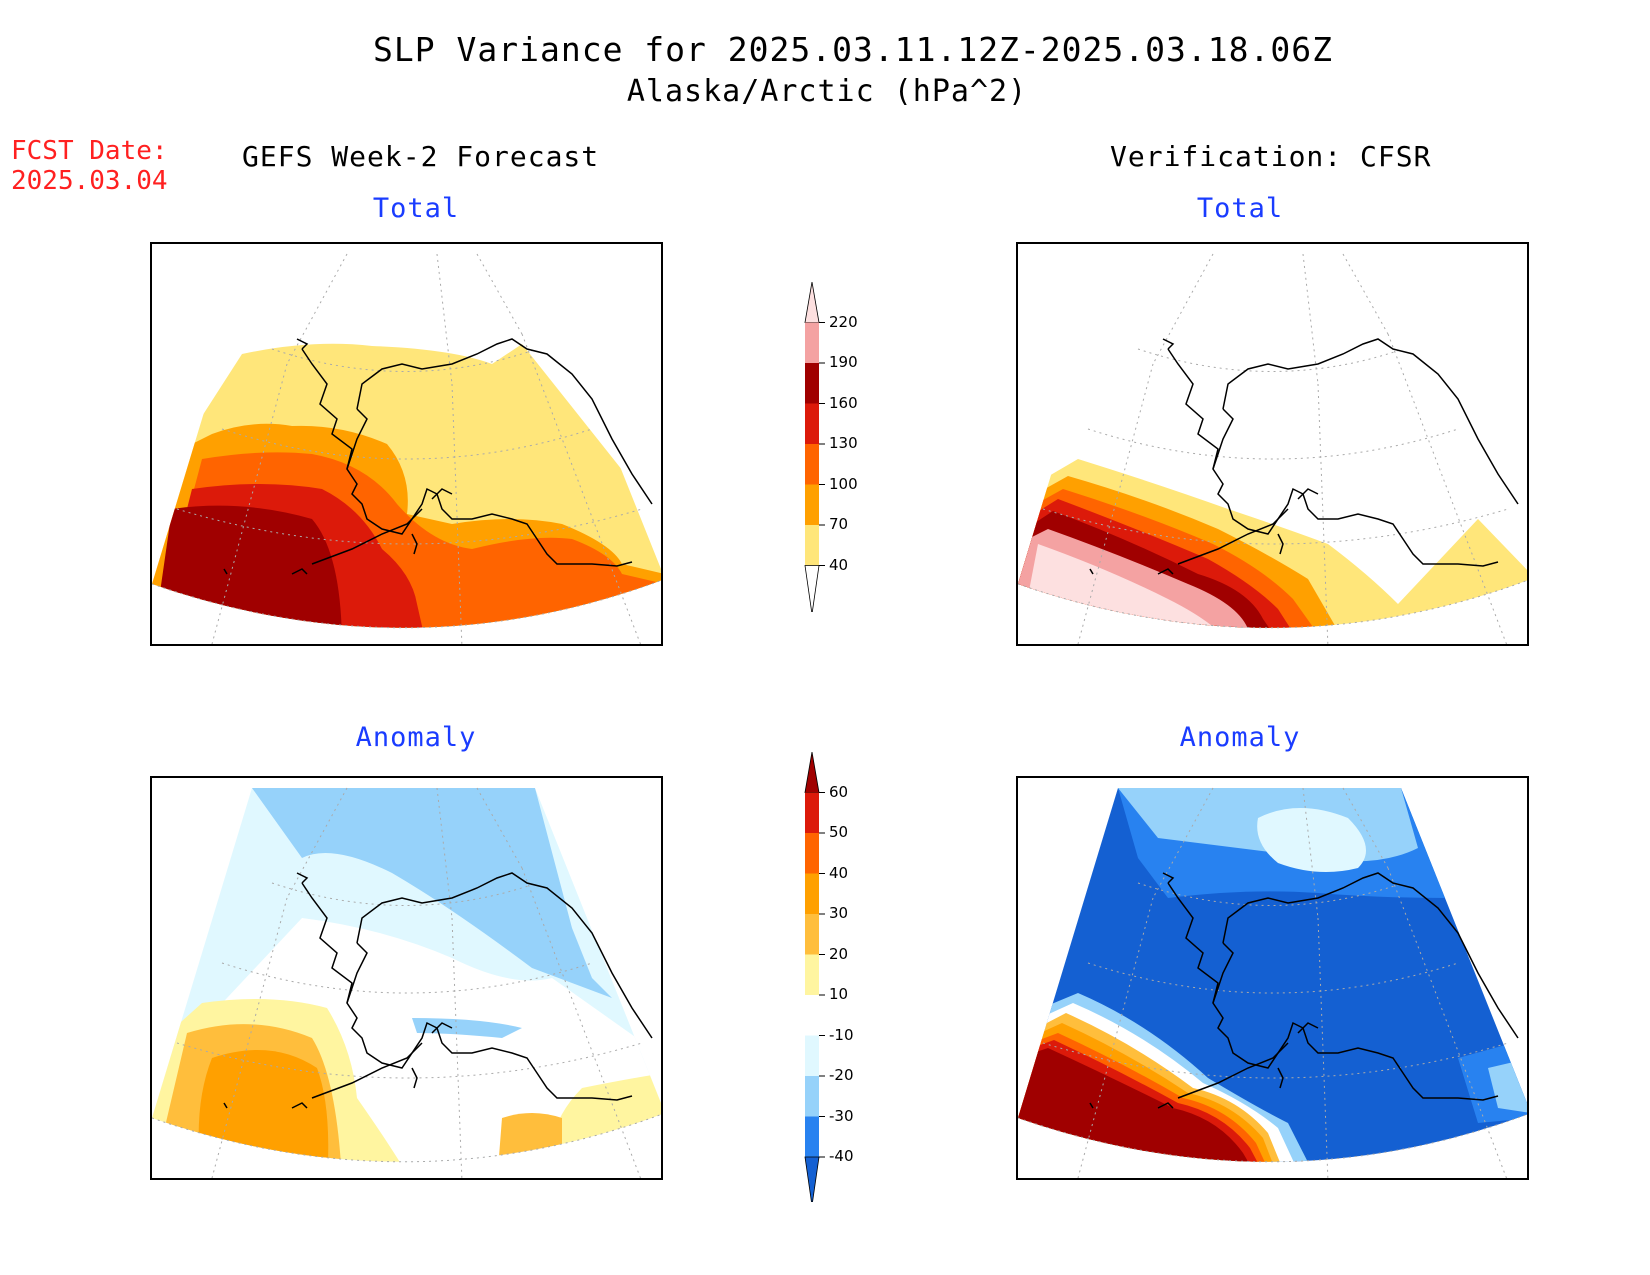 Image resolution: width=1650 pixels, height=1275 pixels. Describe the element at coordinates (839, 913) in the screenshot. I see `colorbar-label: 30` at that location.